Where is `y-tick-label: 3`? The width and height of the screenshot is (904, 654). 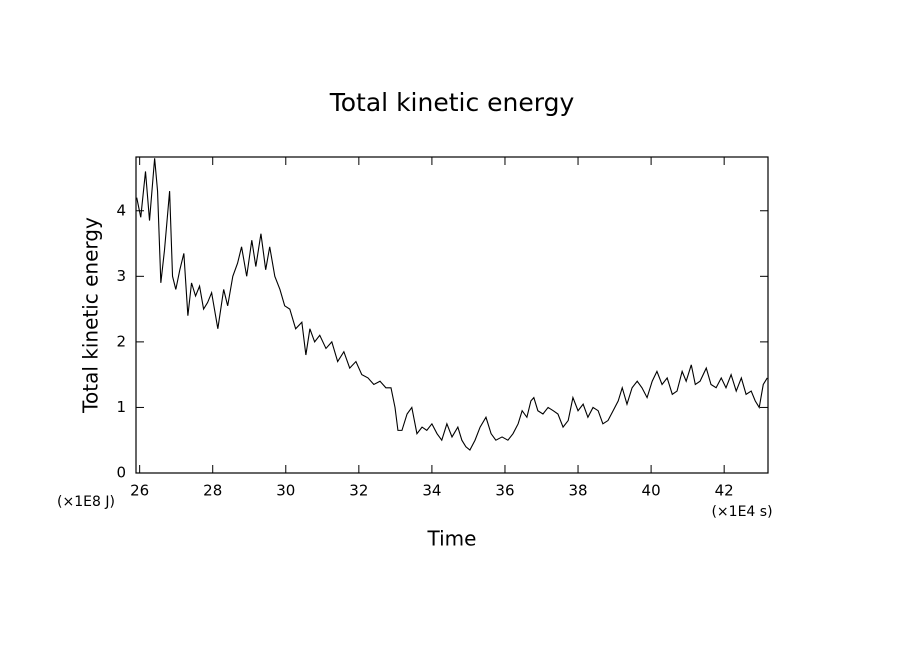 y-tick-label: 3 is located at coordinates (121, 276).